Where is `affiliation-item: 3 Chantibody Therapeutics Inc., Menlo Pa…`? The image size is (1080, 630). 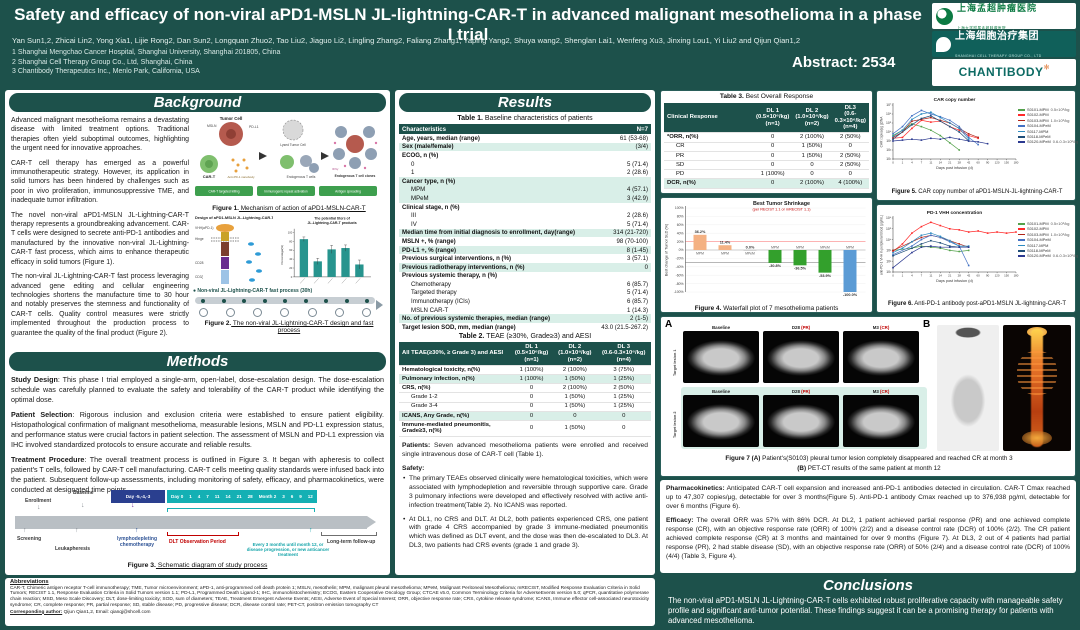 affiliation-item: 3 Chantibody Therapeutics Inc., Menlo Pa… is located at coordinates (106, 71).